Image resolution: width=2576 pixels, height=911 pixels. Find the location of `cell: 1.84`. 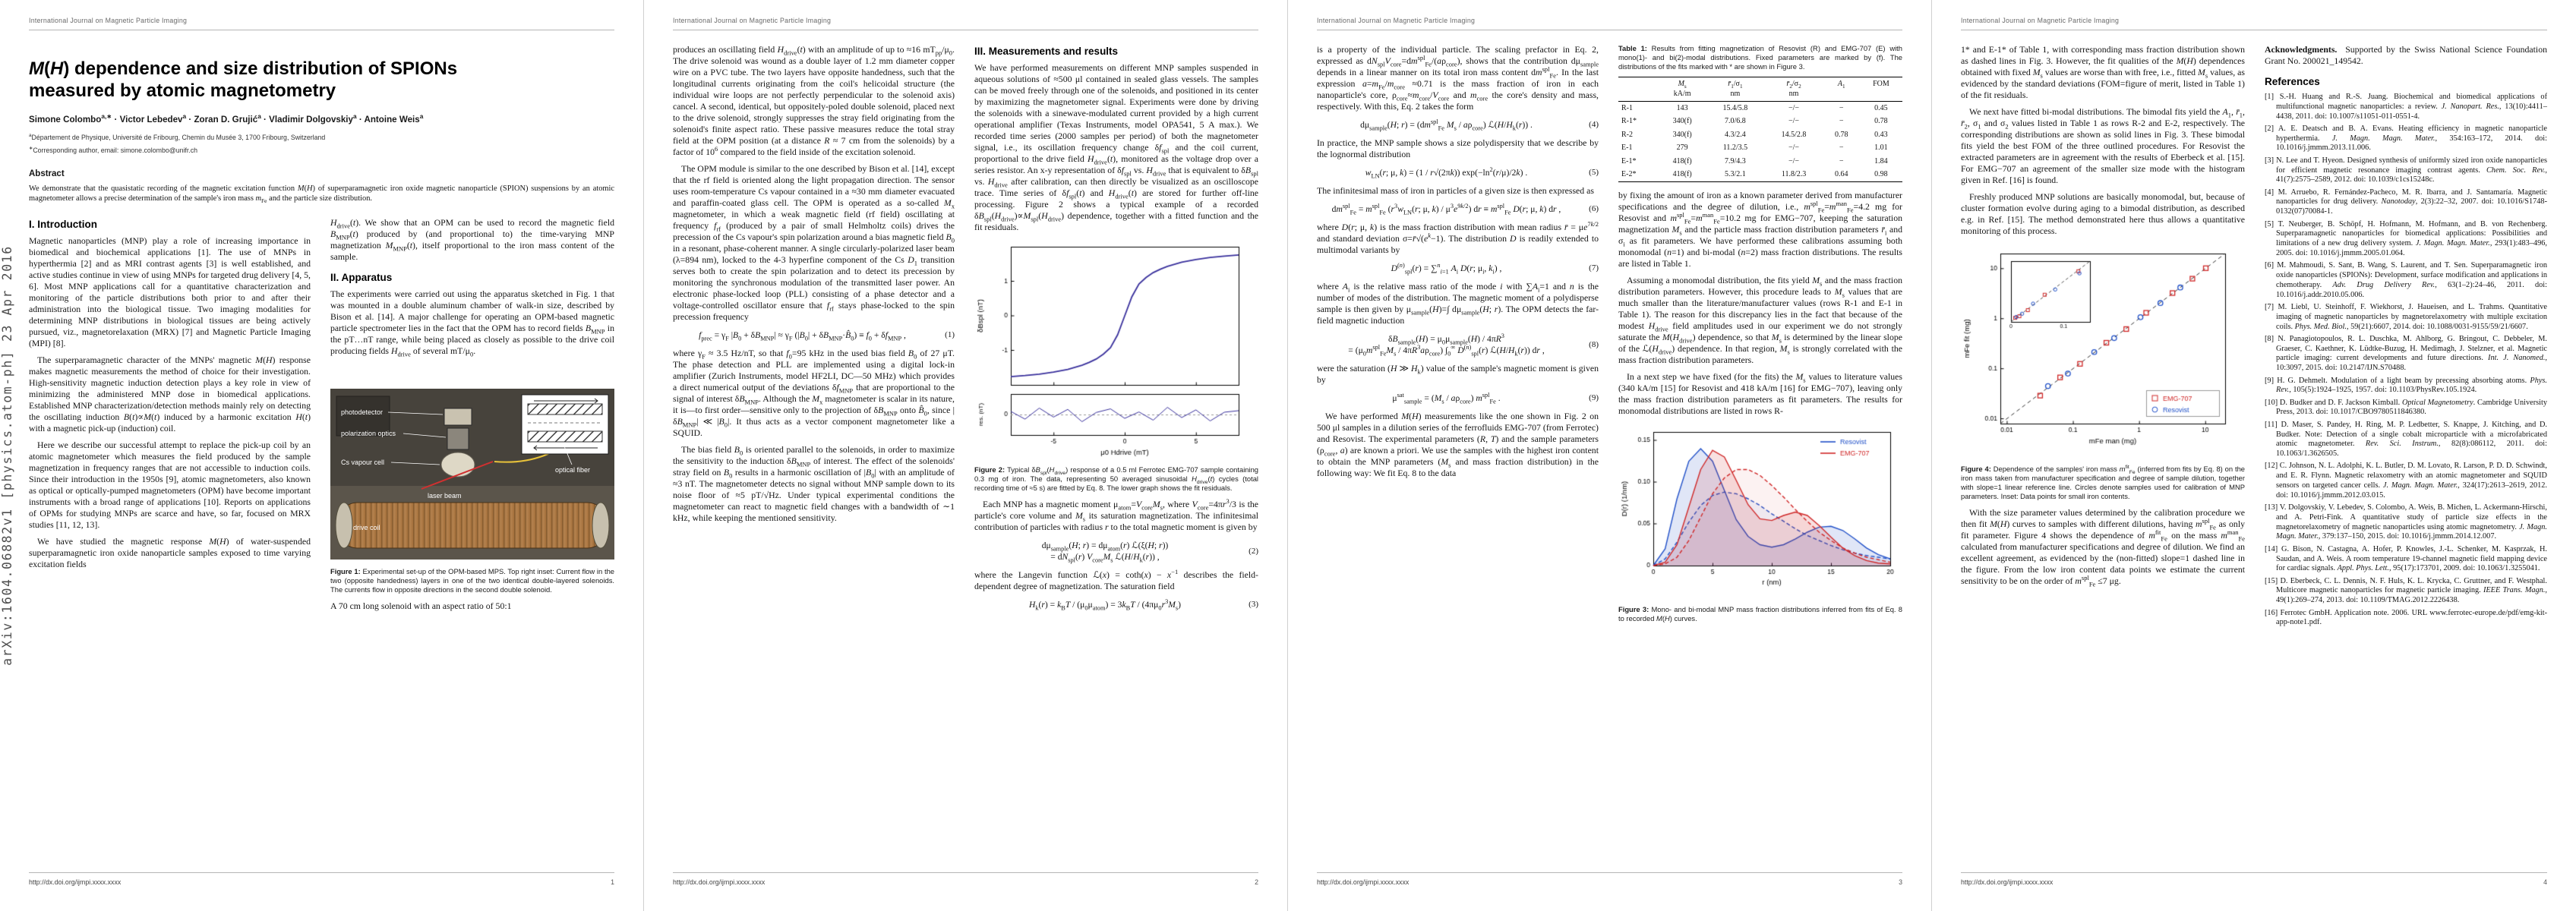

cell: 1.84 is located at coordinates (1881, 160).